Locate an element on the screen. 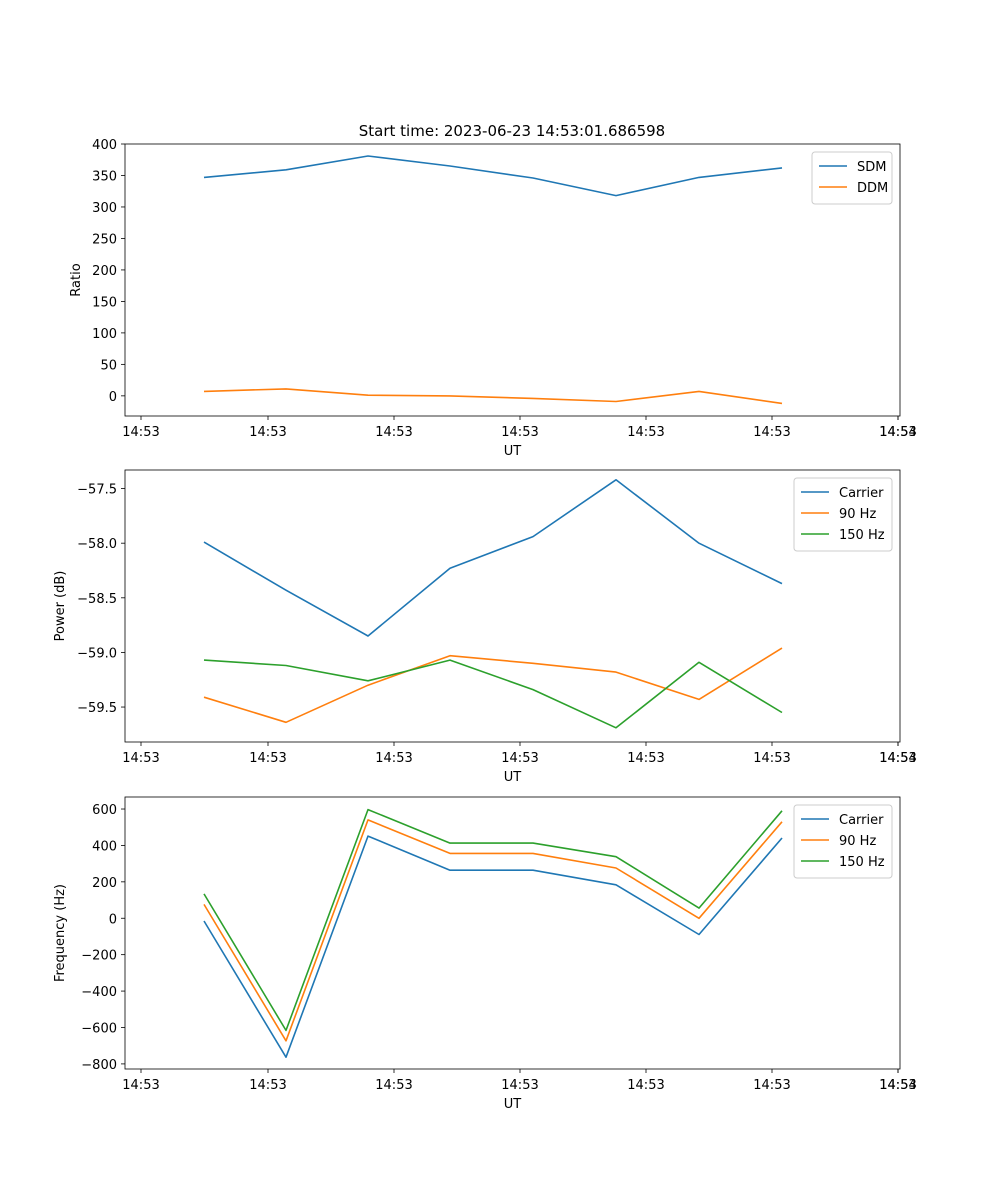 The width and height of the screenshot is (1000, 1200). y-tick-label: 200 is located at coordinates (104, 271).